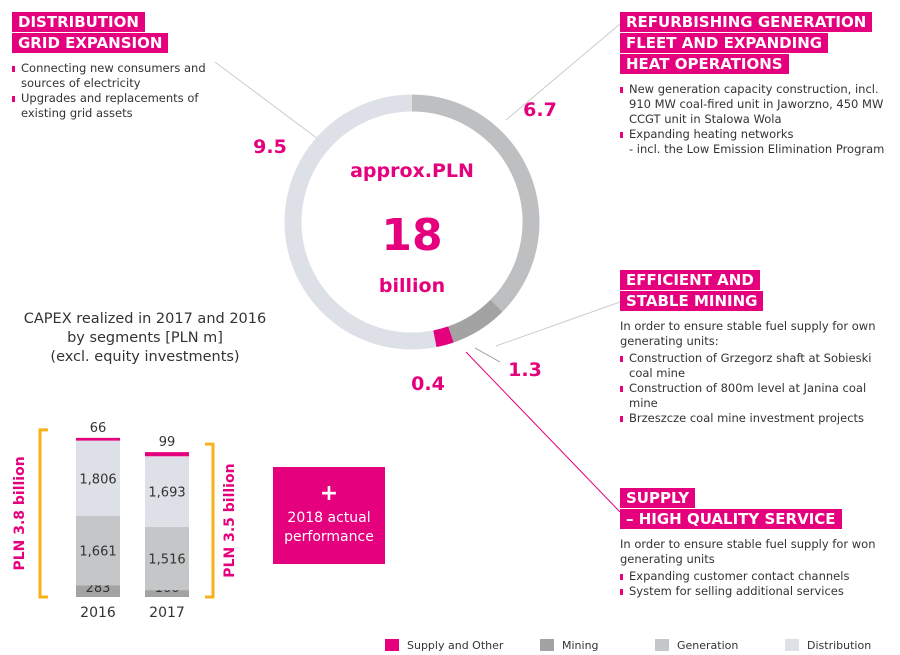  I want to click on center-unit: billion, so click(412, 286).